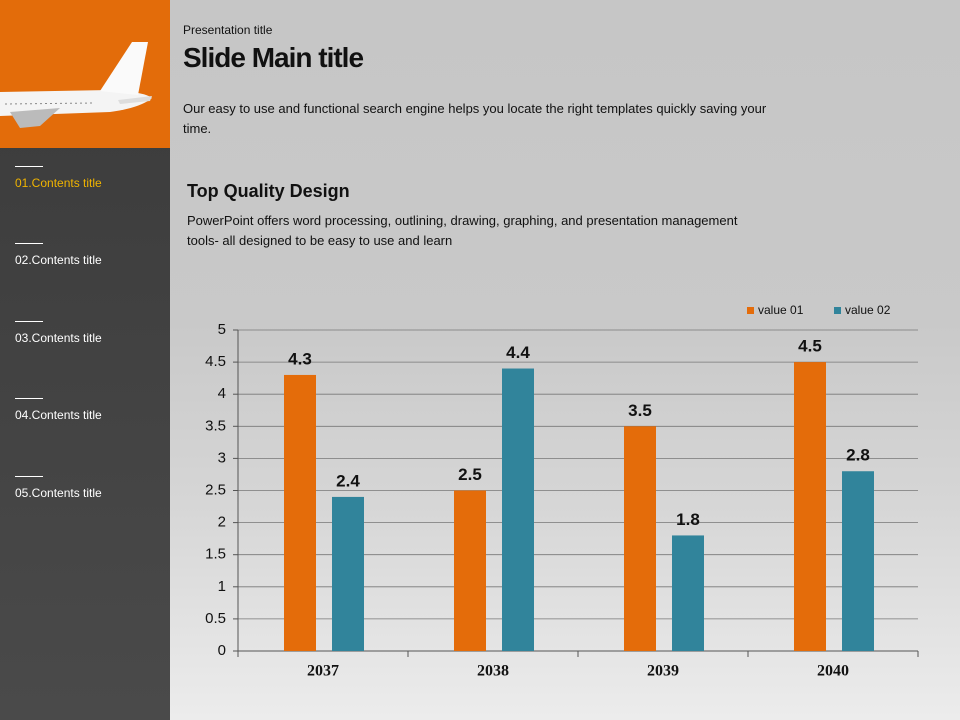  Describe the element at coordinates (663, 671) in the screenshot. I see `x-tick-label: 2039` at that location.